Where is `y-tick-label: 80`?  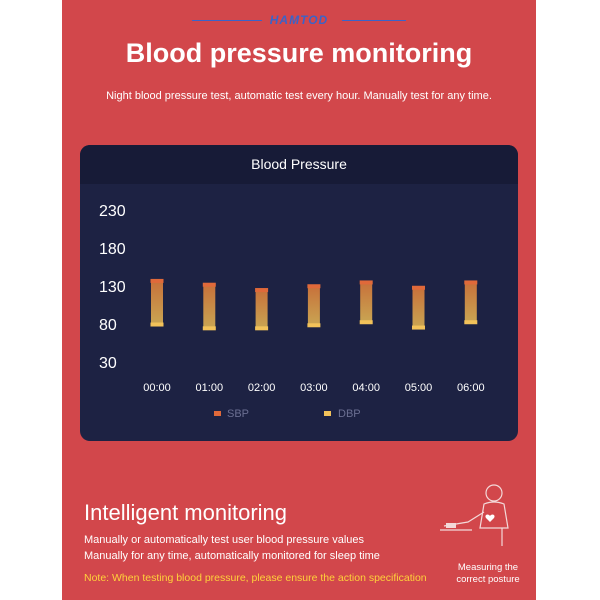 y-tick-label: 80 is located at coordinates (108, 325).